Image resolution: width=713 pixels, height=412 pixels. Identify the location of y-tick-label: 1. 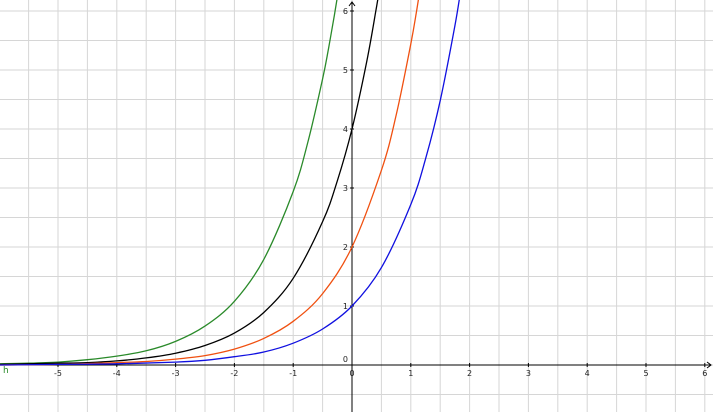
(345, 306).